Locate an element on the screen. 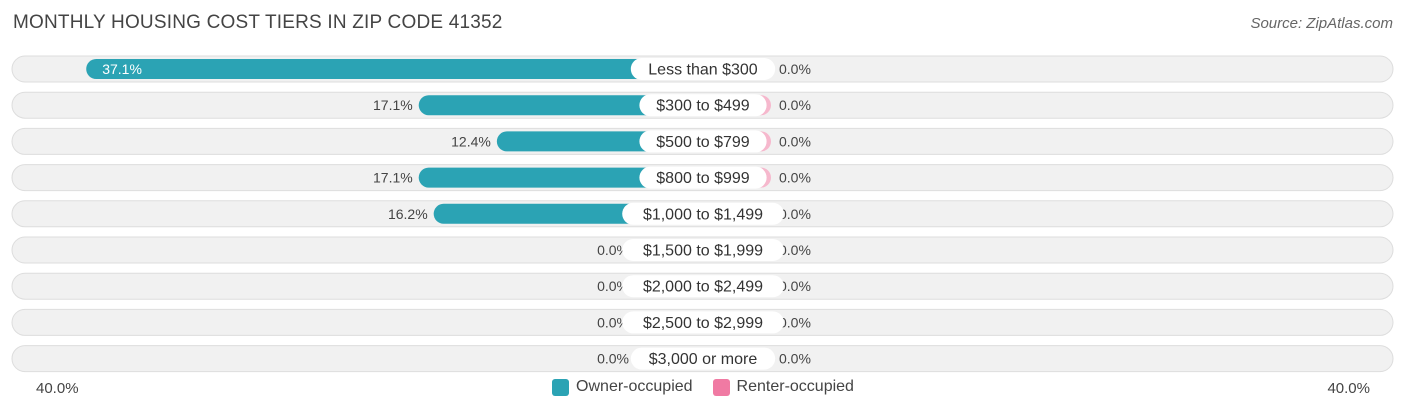 This screenshot has width=1406, height=414. category-label: $1,000 to $1,499 is located at coordinates (703, 214).